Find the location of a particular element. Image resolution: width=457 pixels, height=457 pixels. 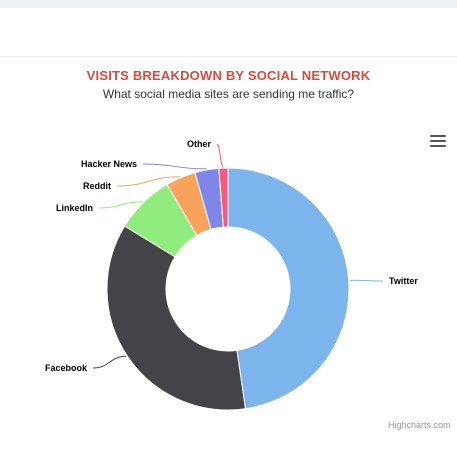

data-label-facebook: Facebook is located at coordinates (66, 368).